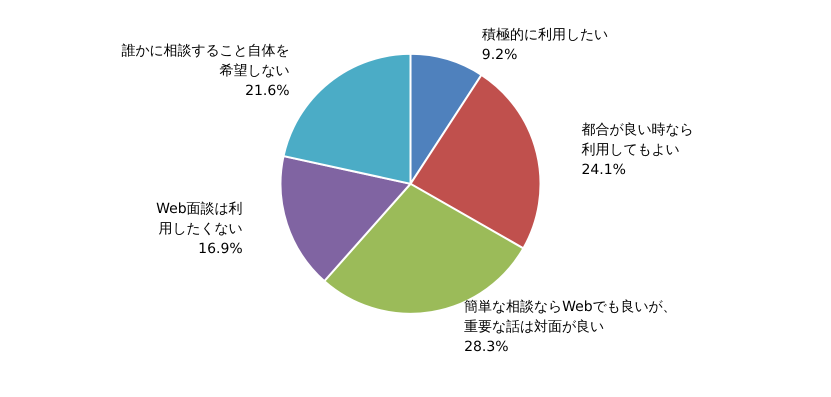 The height and width of the screenshot is (397, 831). What do you see at coordinates (206, 60) in the screenshot?
I see `slice-label: 誰かに相談すること自体を希望しない` at bounding box center [206, 60].